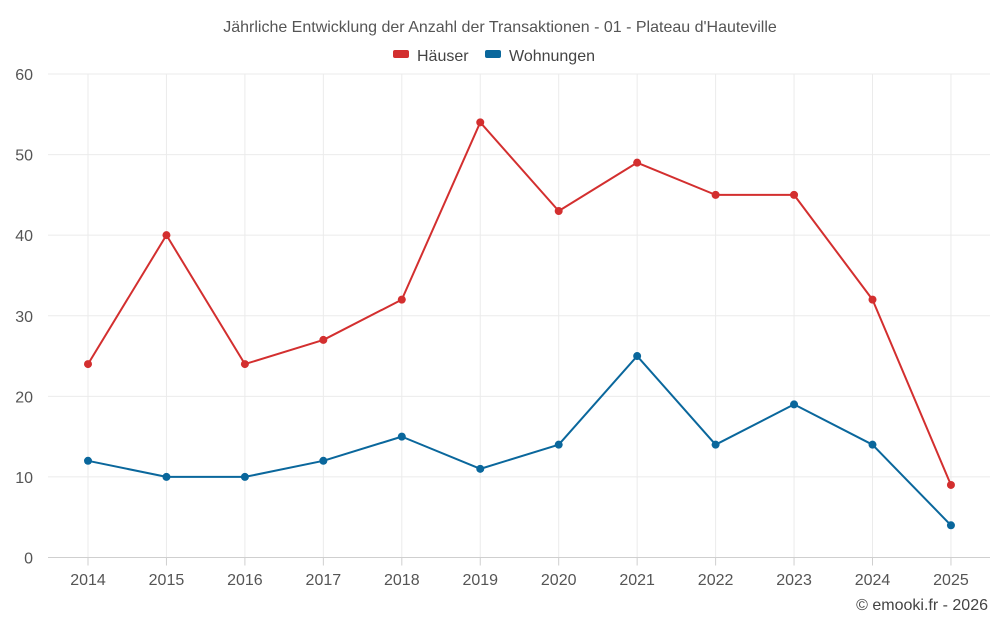  What do you see at coordinates (402, 580) in the screenshot?
I see `x-tick-label: 2018` at bounding box center [402, 580].